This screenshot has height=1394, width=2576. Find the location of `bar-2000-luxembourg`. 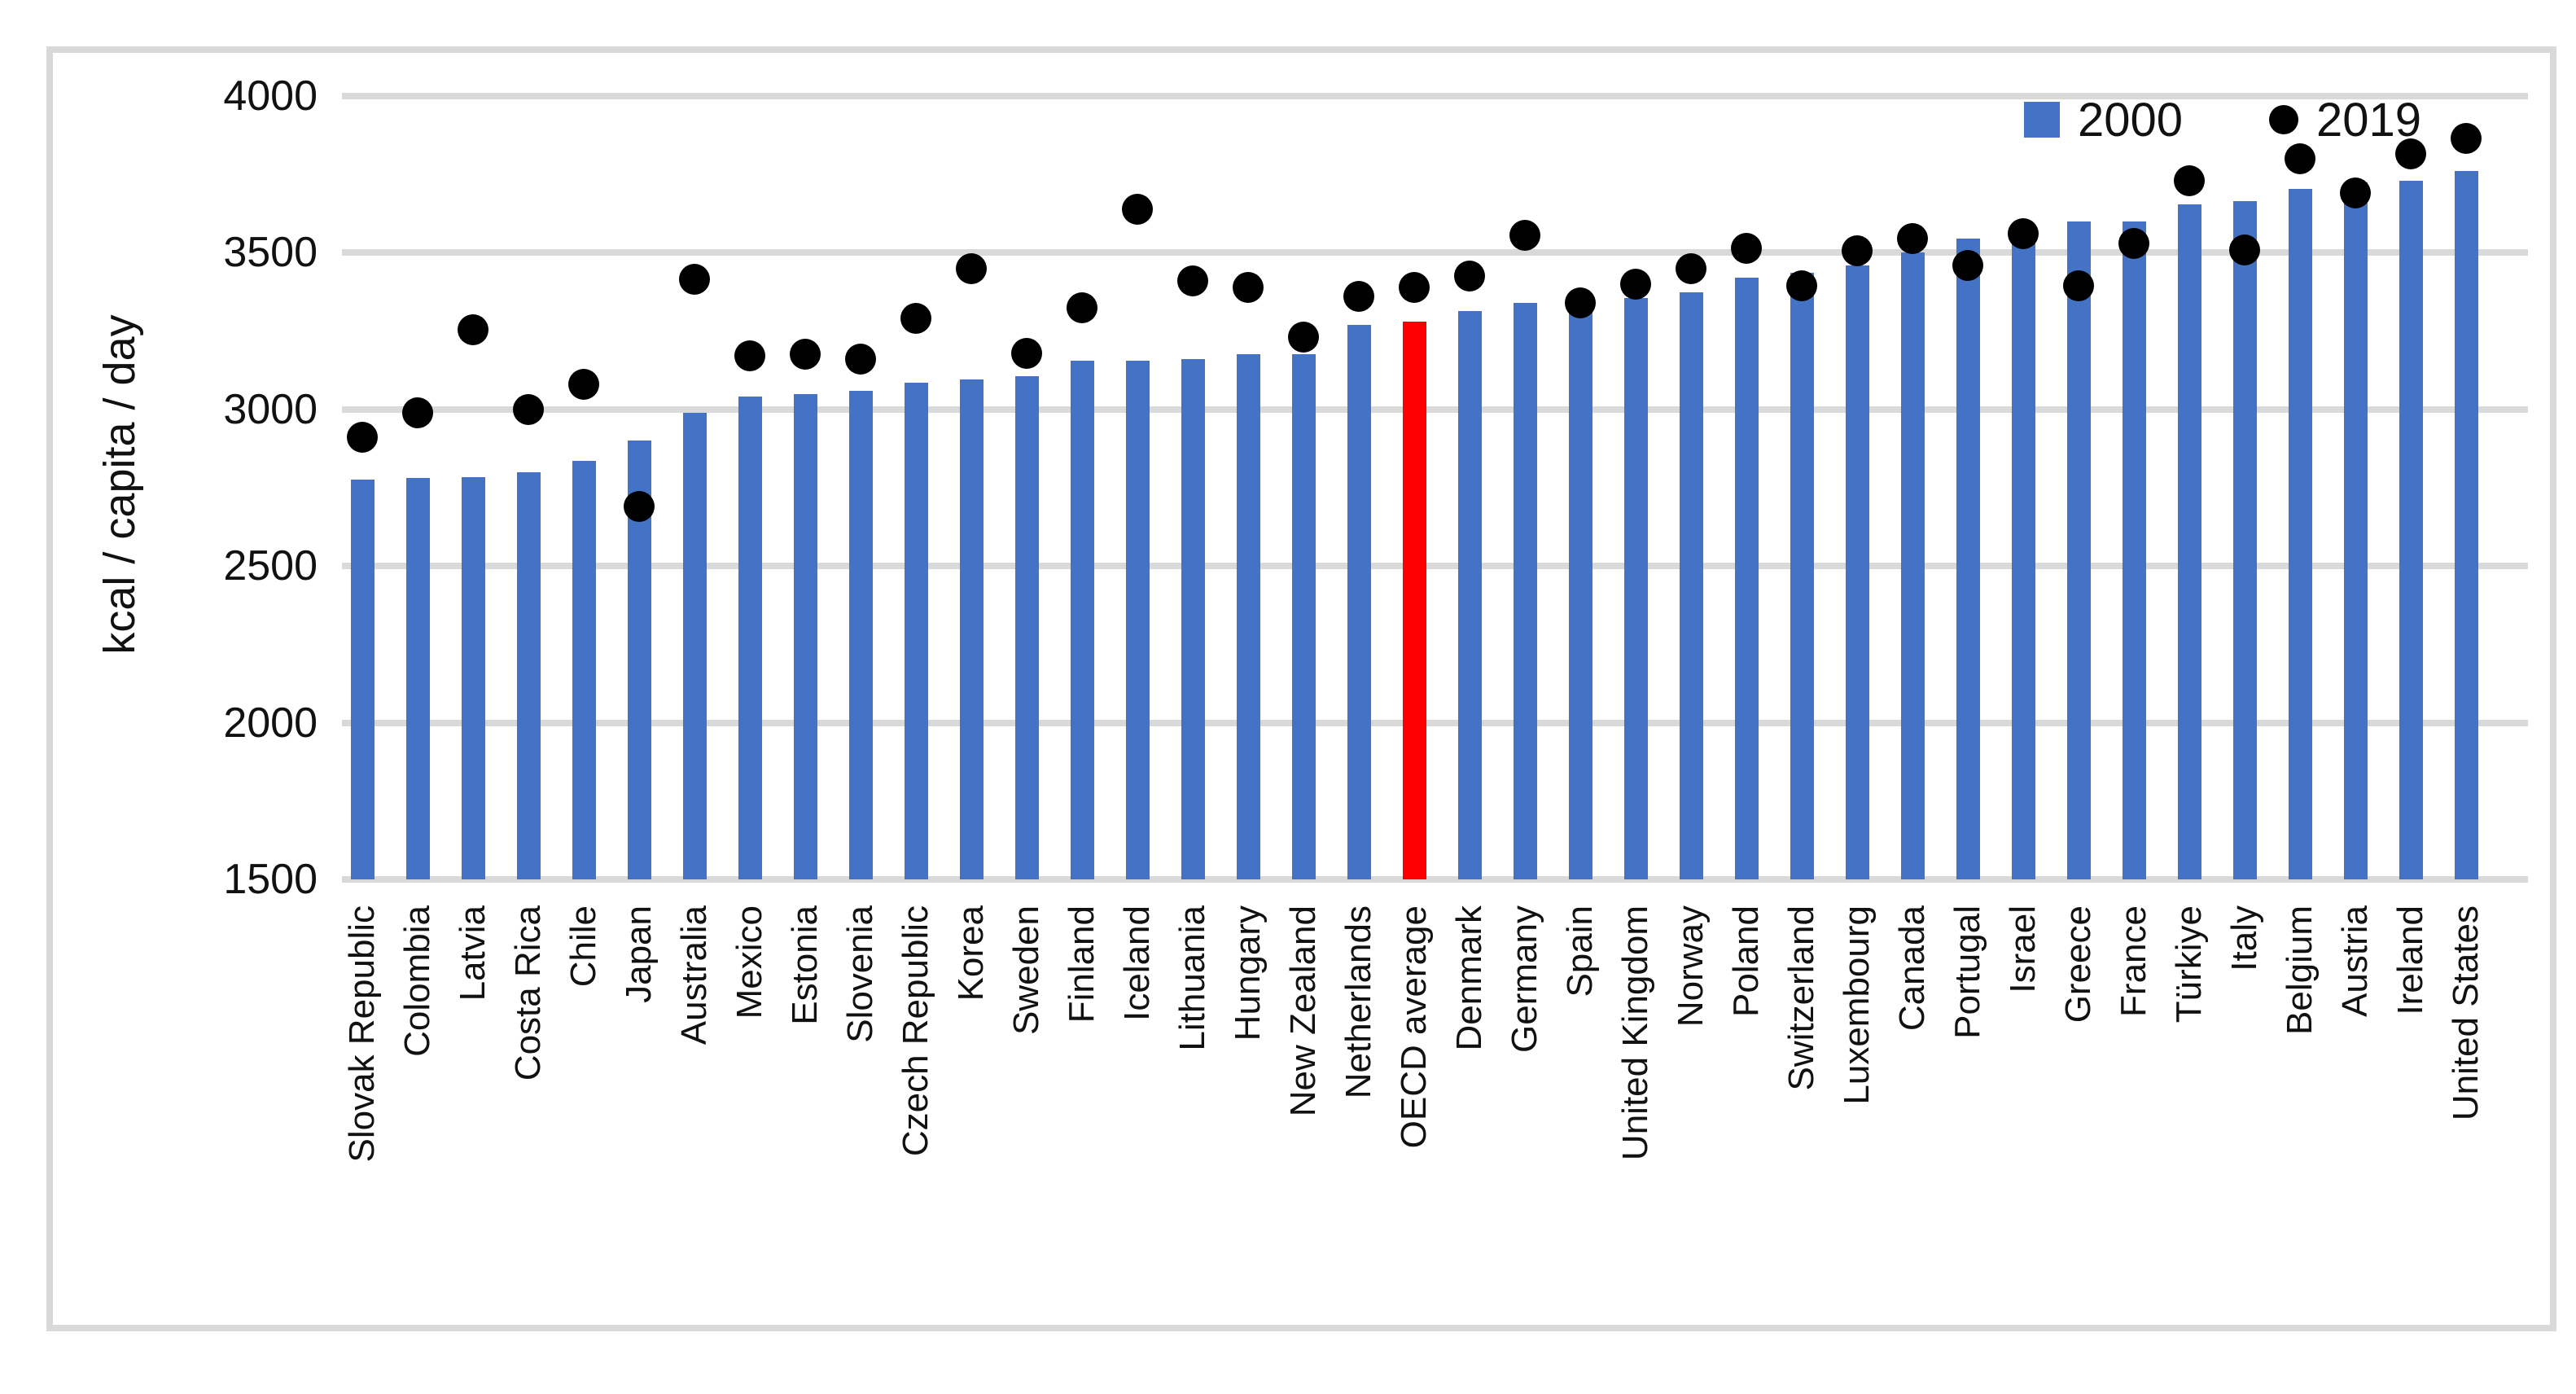

bar-2000-luxembourg is located at coordinates (1857, 572).